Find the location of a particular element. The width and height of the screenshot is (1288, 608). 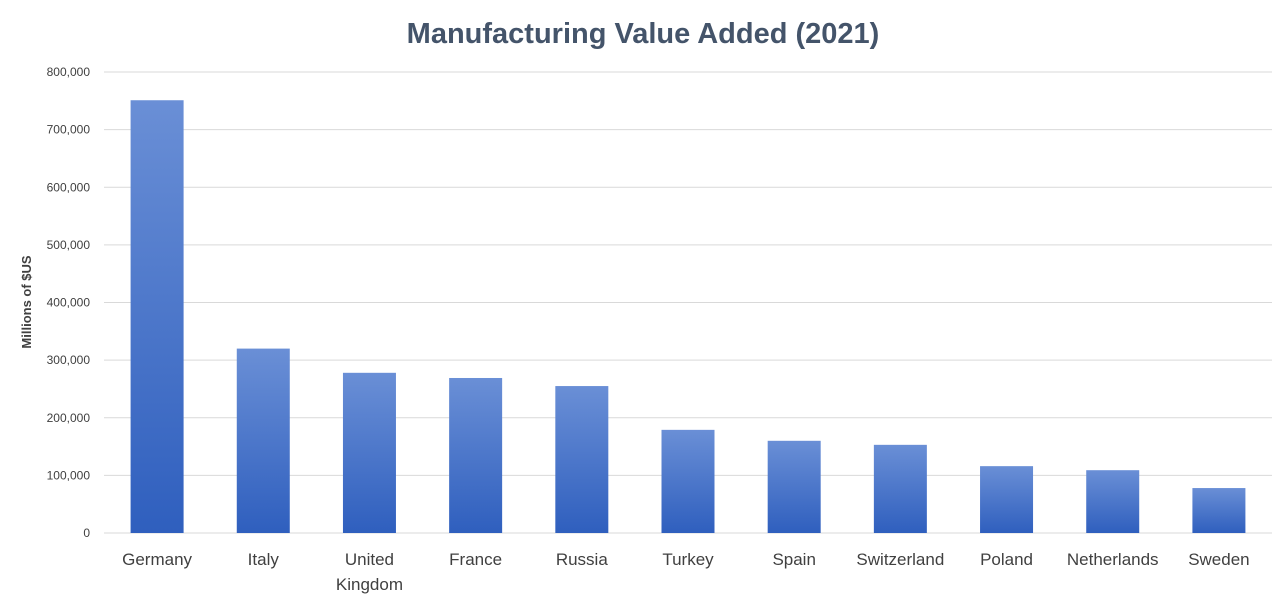

chart-title: Manufacturing Value Added (2021) is located at coordinates (643, 34).